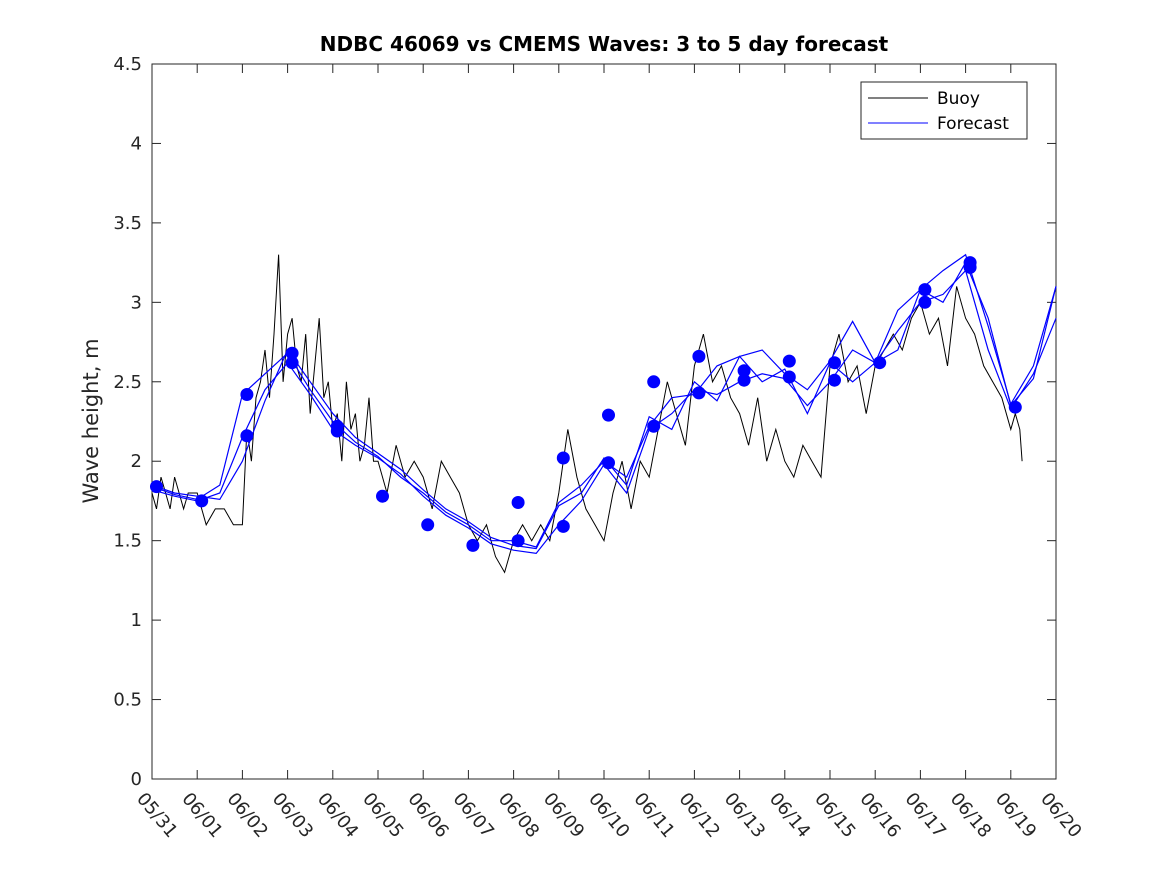 This screenshot has height=875, width=1167. Describe the element at coordinates (136, 302) in the screenshot. I see `y-tick-label: 3` at that location.